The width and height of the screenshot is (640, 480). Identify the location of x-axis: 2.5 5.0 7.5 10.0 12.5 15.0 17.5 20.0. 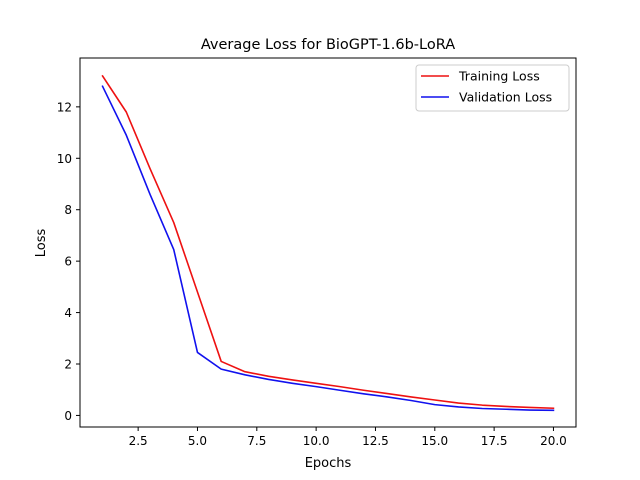
(348, 437).